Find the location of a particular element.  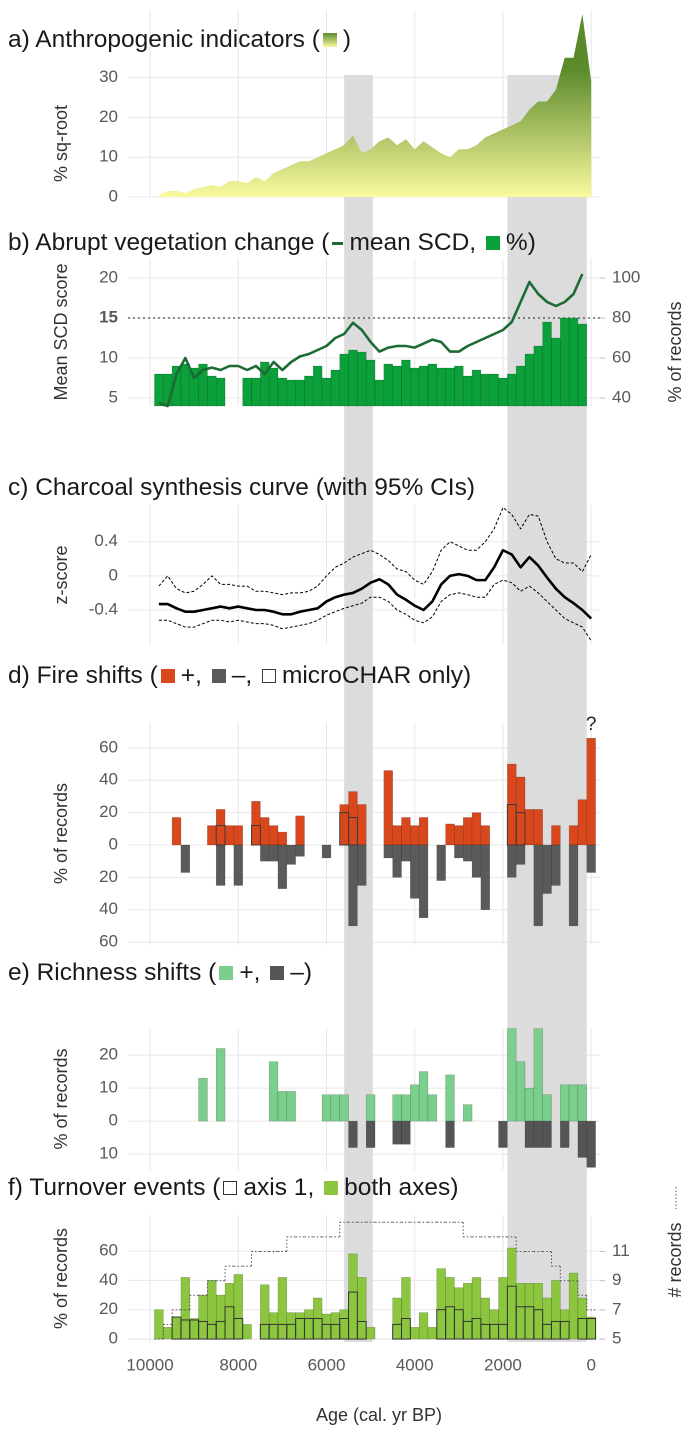

panel-title: a) Anthropogenic indicators () is located at coordinates (179, 40).